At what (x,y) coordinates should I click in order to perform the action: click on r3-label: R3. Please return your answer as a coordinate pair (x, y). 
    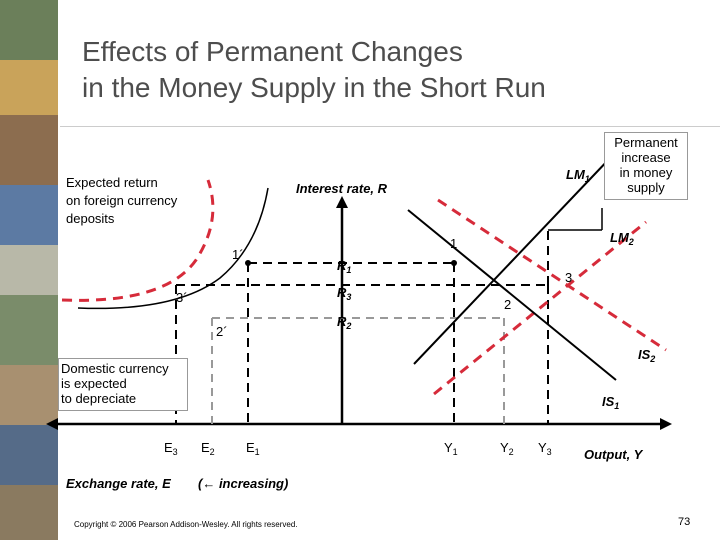
    Looking at the image, I should click on (344, 293).